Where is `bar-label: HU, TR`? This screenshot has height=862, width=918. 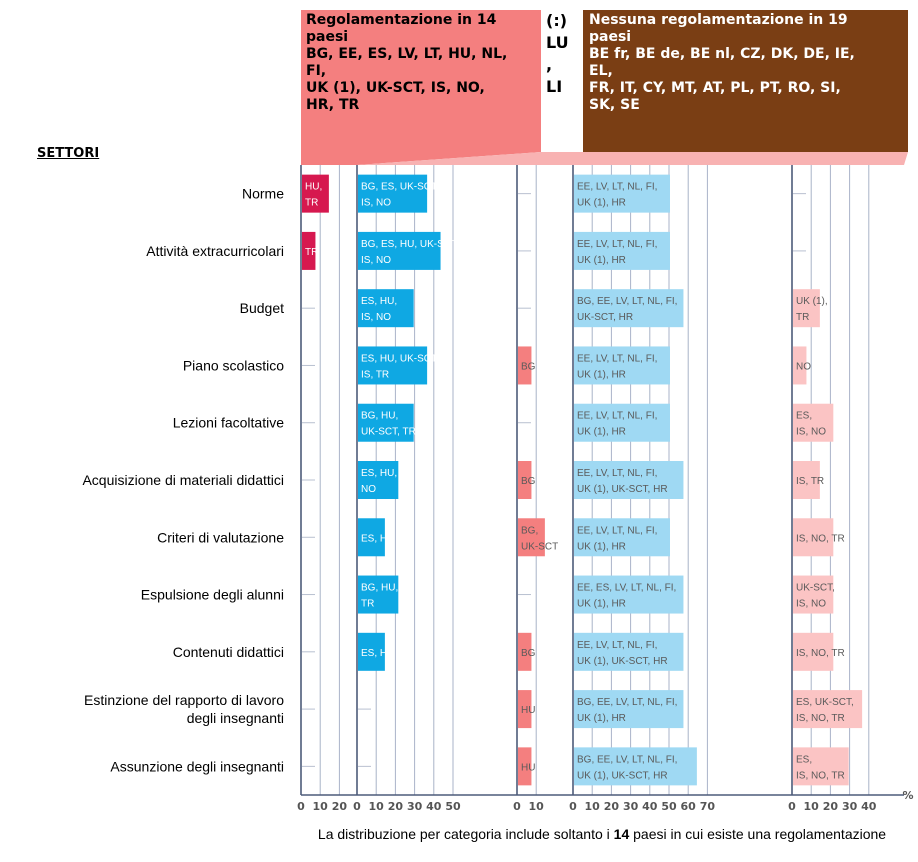
bar-label: HU, TR is located at coordinates (313, 195).